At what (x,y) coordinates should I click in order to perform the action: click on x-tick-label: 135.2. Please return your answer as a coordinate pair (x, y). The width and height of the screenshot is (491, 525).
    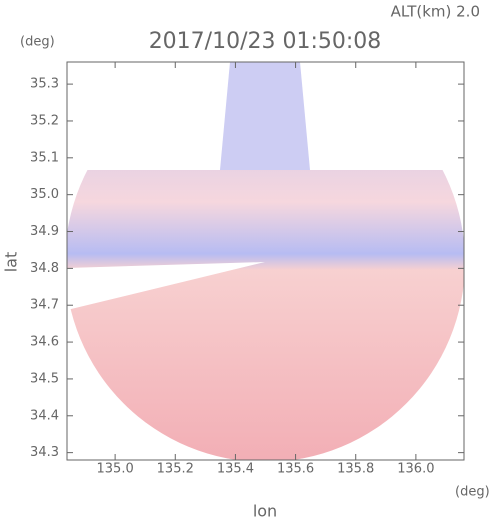
    Looking at the image, I should click on (175, 469).